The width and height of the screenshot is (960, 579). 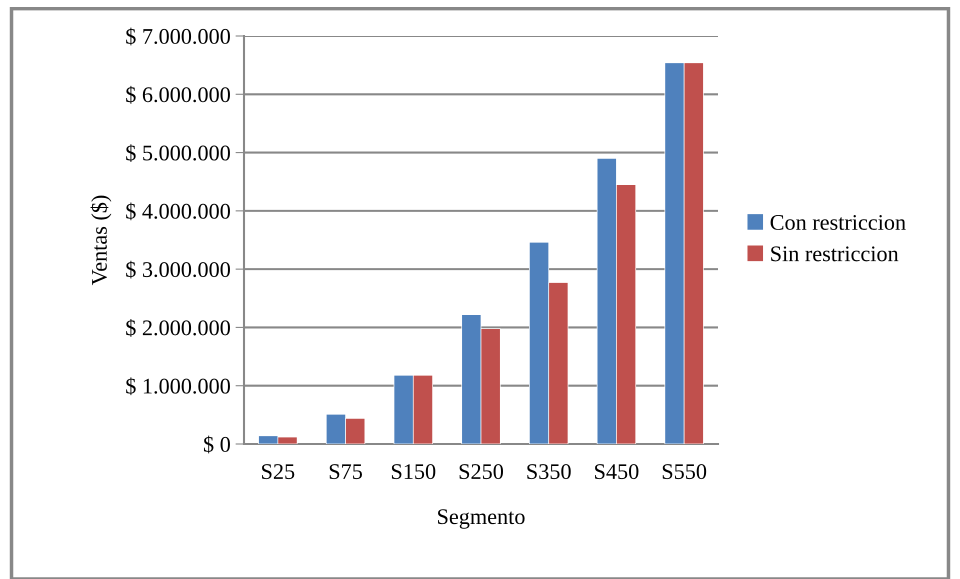 What do you see at coordinates (838, 222) in the screenshot?
I see `legend-label: Con restriccion` at bounding box center [838, 222].